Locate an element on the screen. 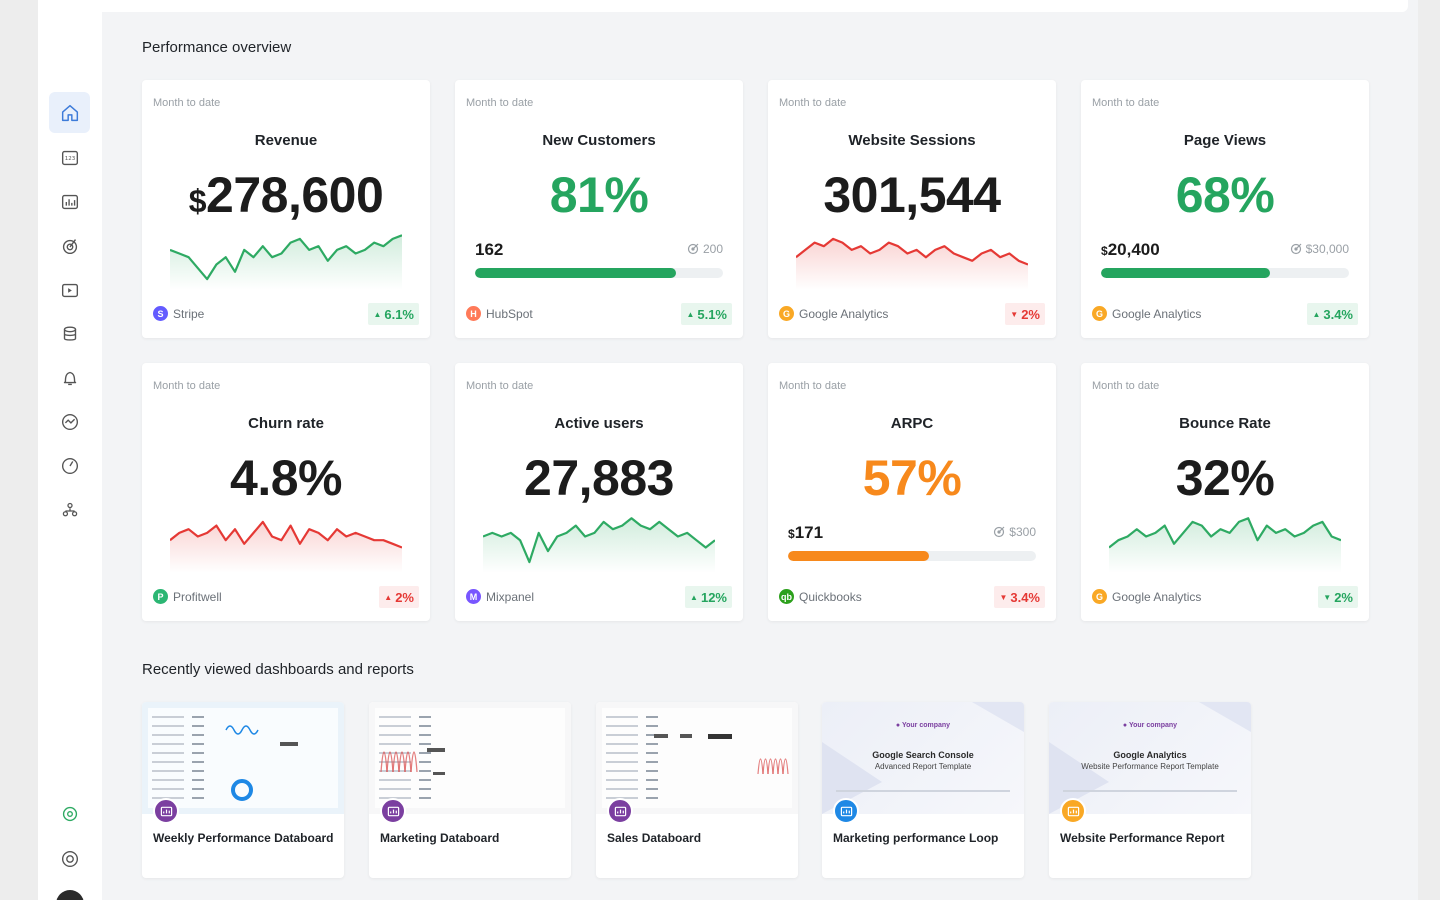 The height and width of the screenshot is (900, 1440). dashboard-icon is located at coordinates (69, 201).